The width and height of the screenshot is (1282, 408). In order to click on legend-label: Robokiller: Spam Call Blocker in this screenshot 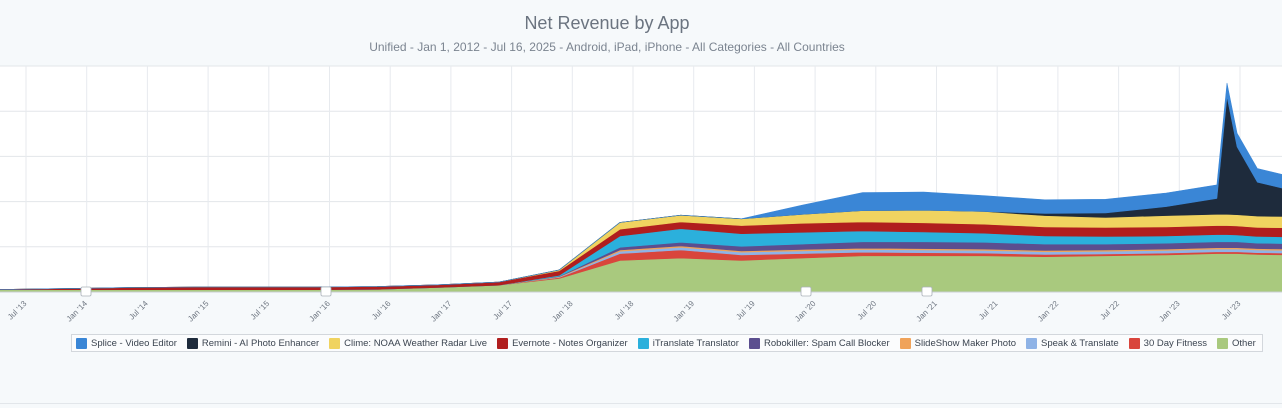, I will do `click(826, 343)`.